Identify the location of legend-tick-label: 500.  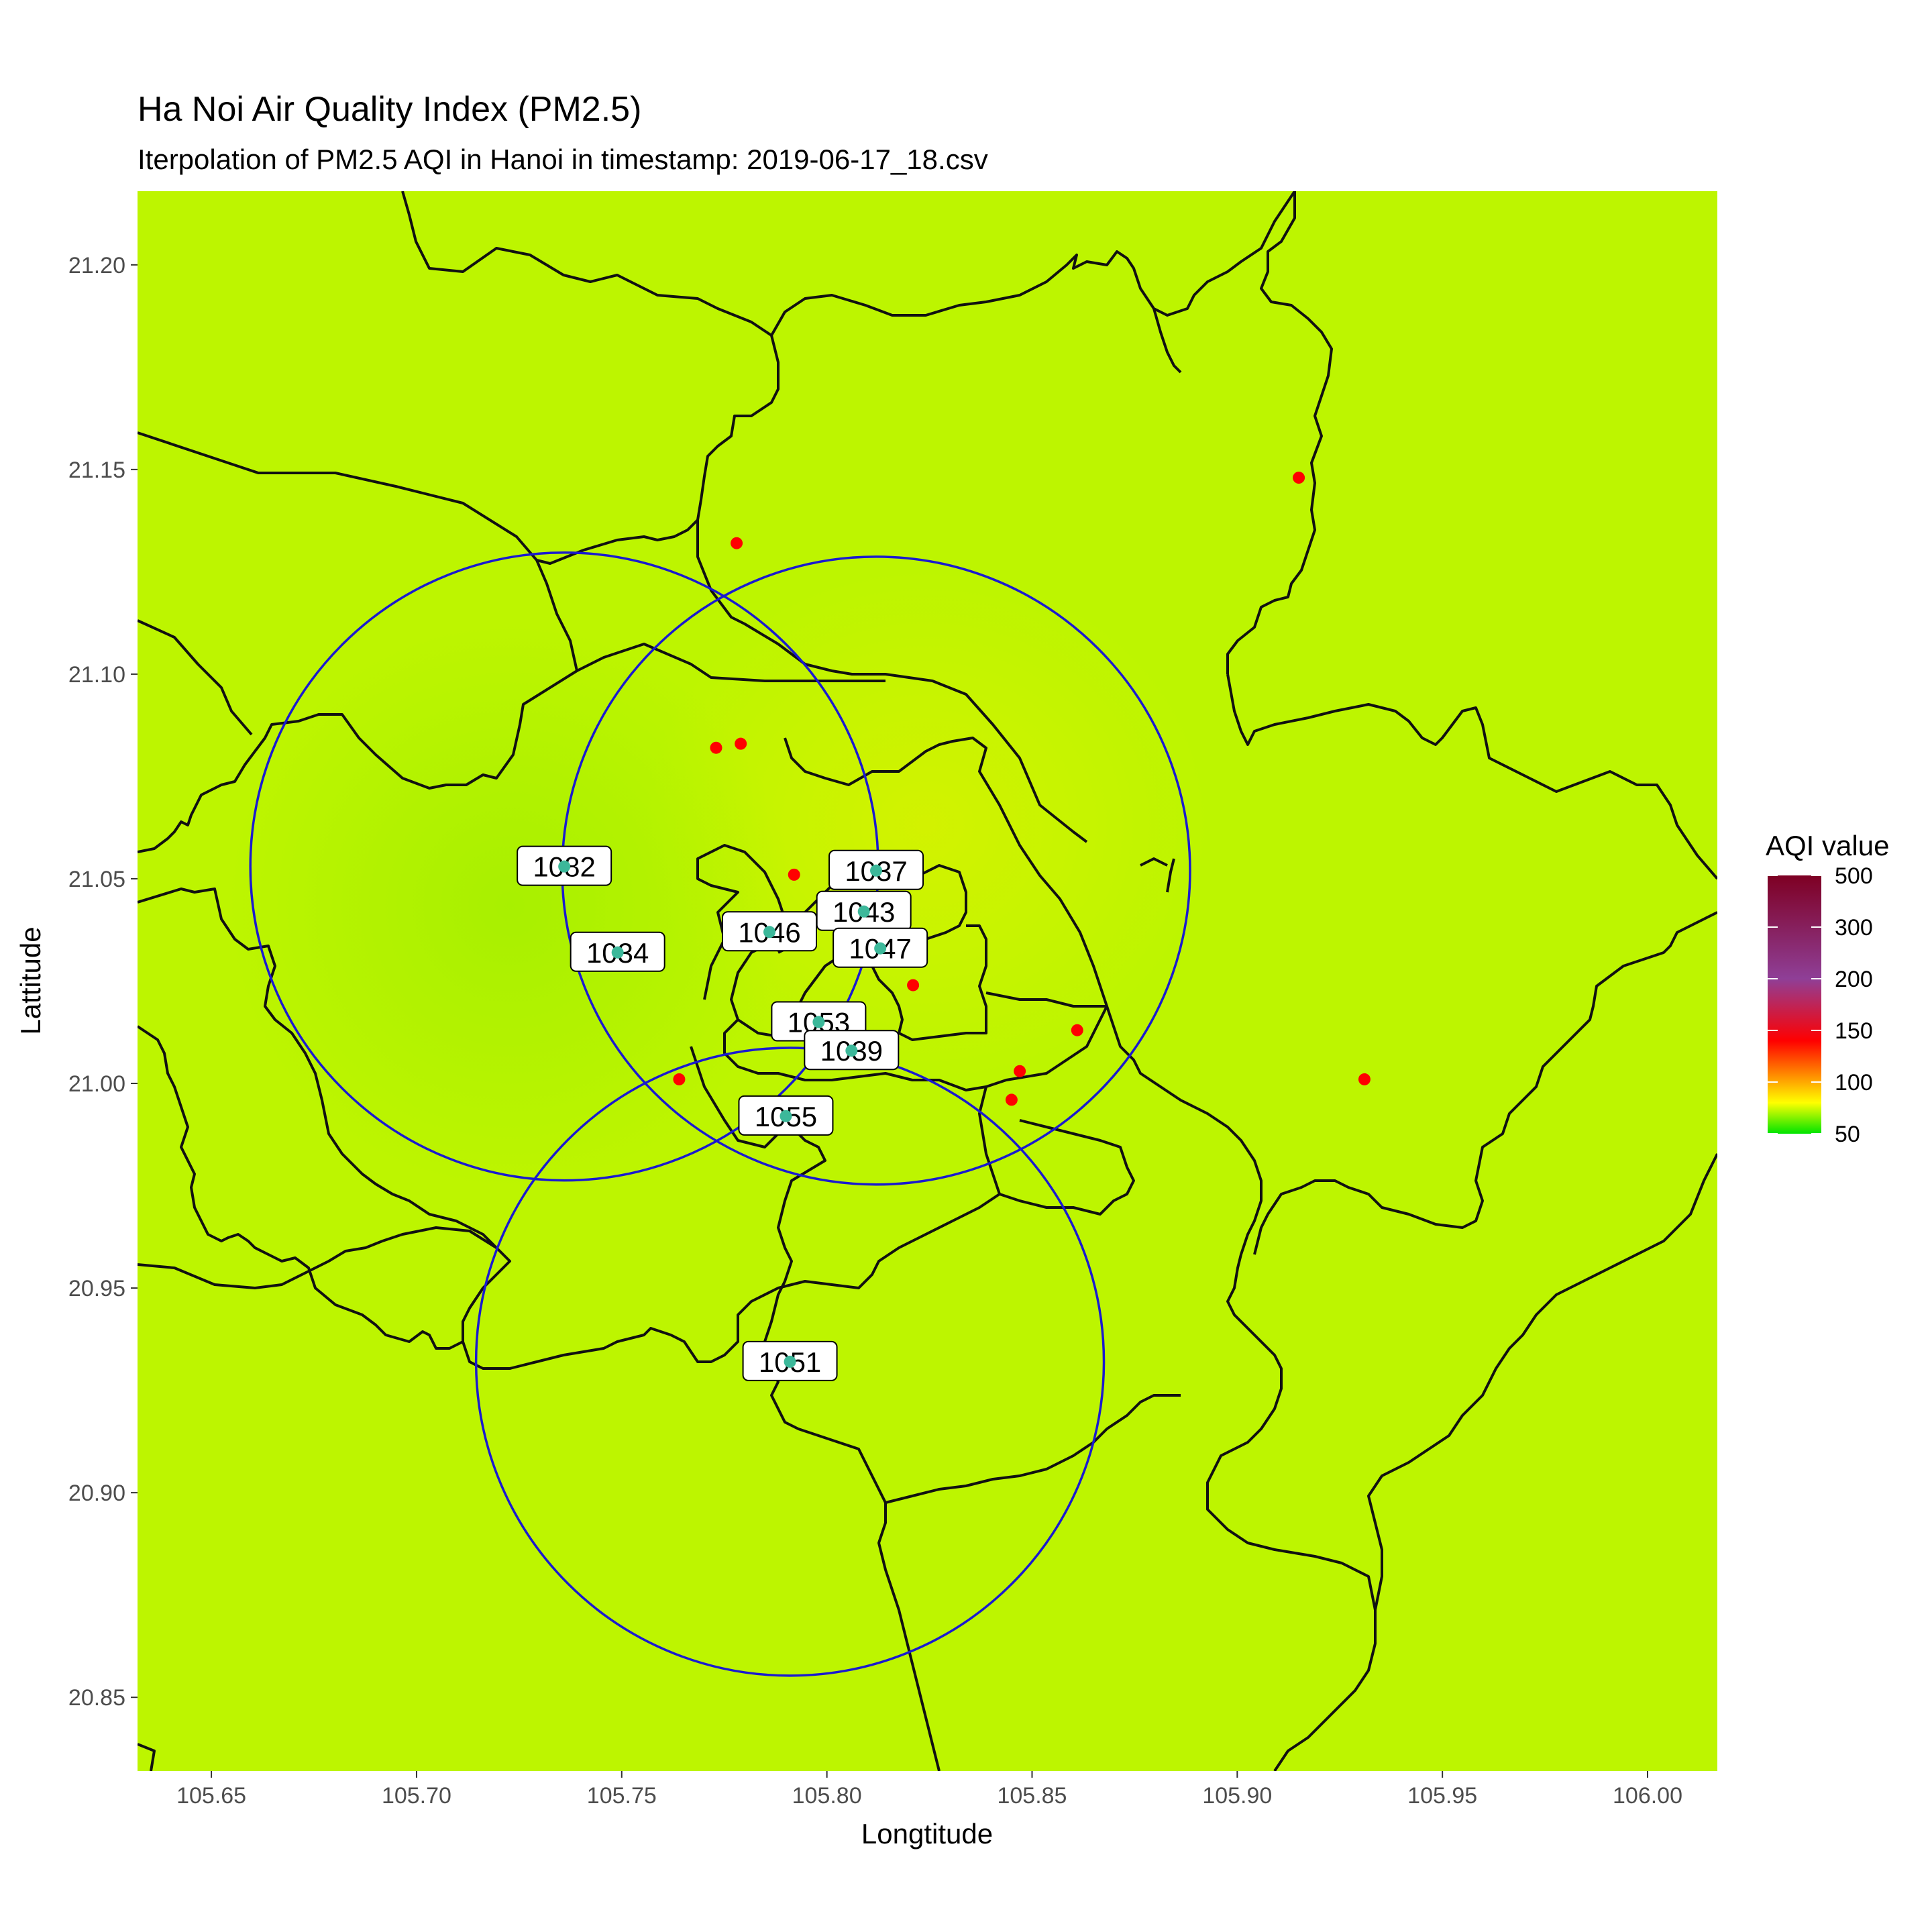
(1854, 876).